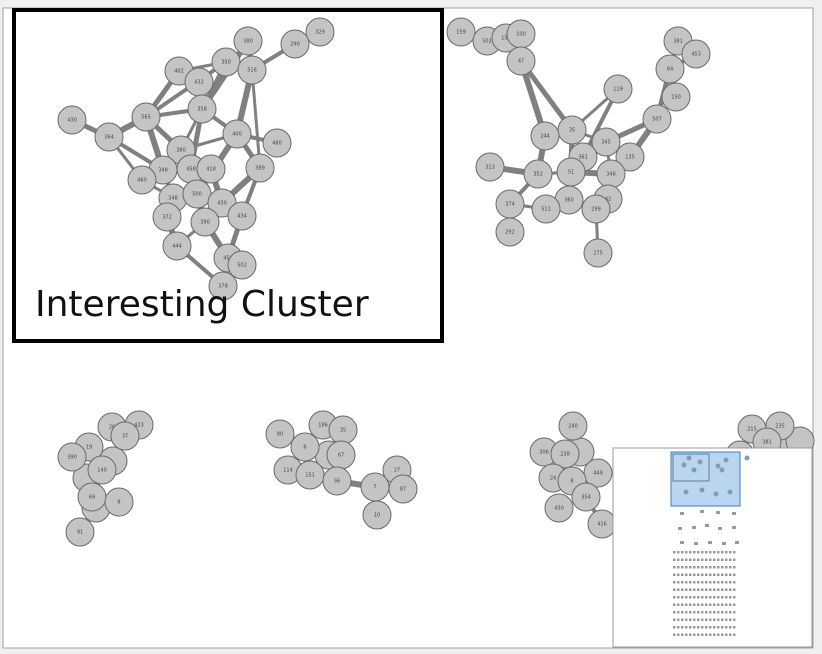 The width and height of the screenshot is (822, 654). I want to click on node-label: 80, so click(280, 435).